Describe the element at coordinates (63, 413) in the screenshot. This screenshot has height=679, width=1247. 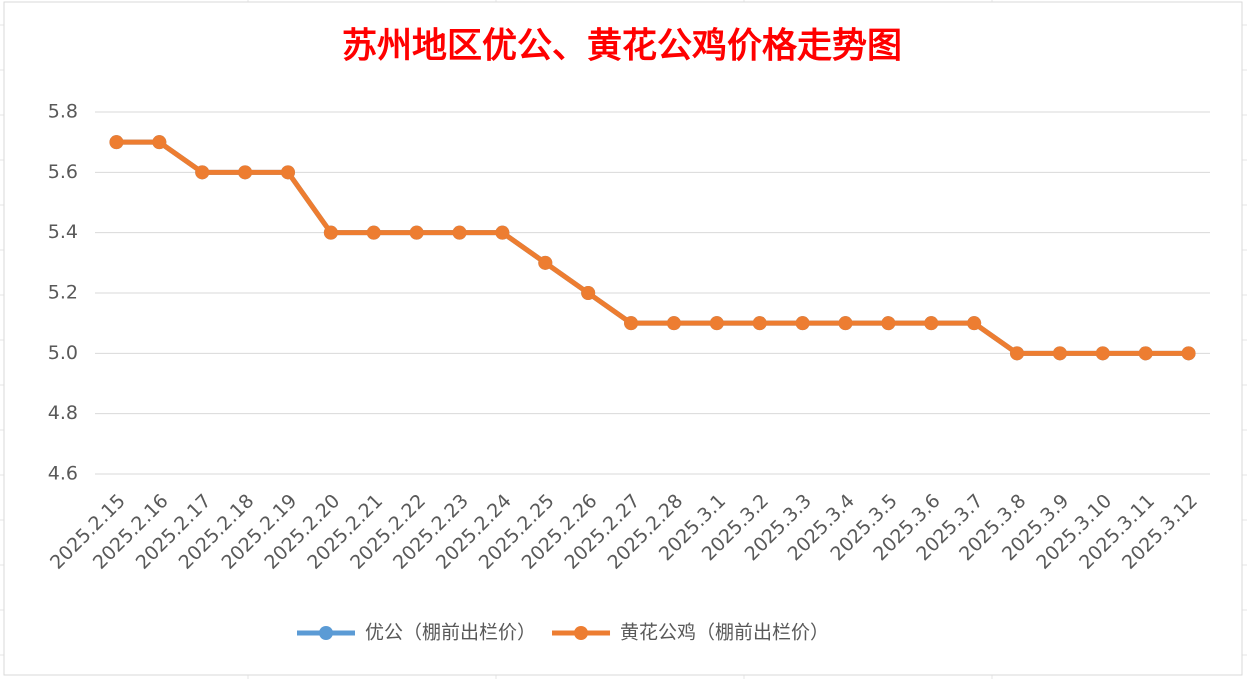
I see `y-tick-label: 4.8` at that location.